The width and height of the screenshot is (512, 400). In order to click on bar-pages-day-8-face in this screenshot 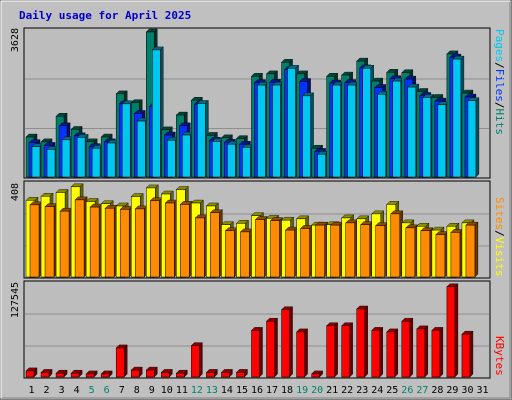, I will do `click(141, 149)`.